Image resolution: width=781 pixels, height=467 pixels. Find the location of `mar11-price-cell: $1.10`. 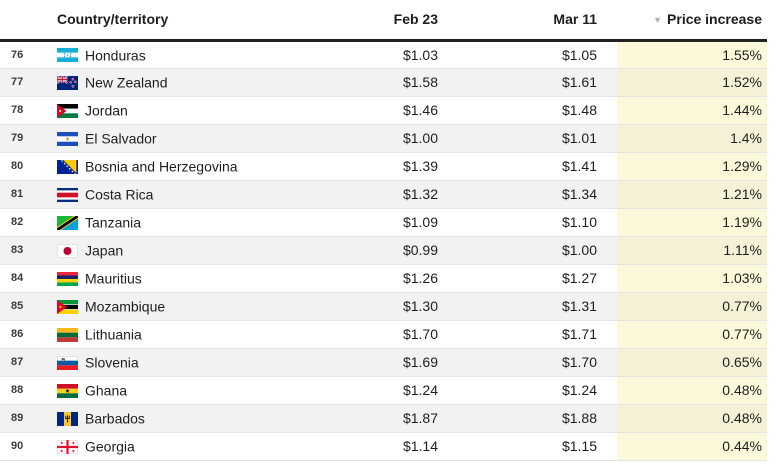

mar11-price-cell: $1.10 is located at coordinates (532, 222).